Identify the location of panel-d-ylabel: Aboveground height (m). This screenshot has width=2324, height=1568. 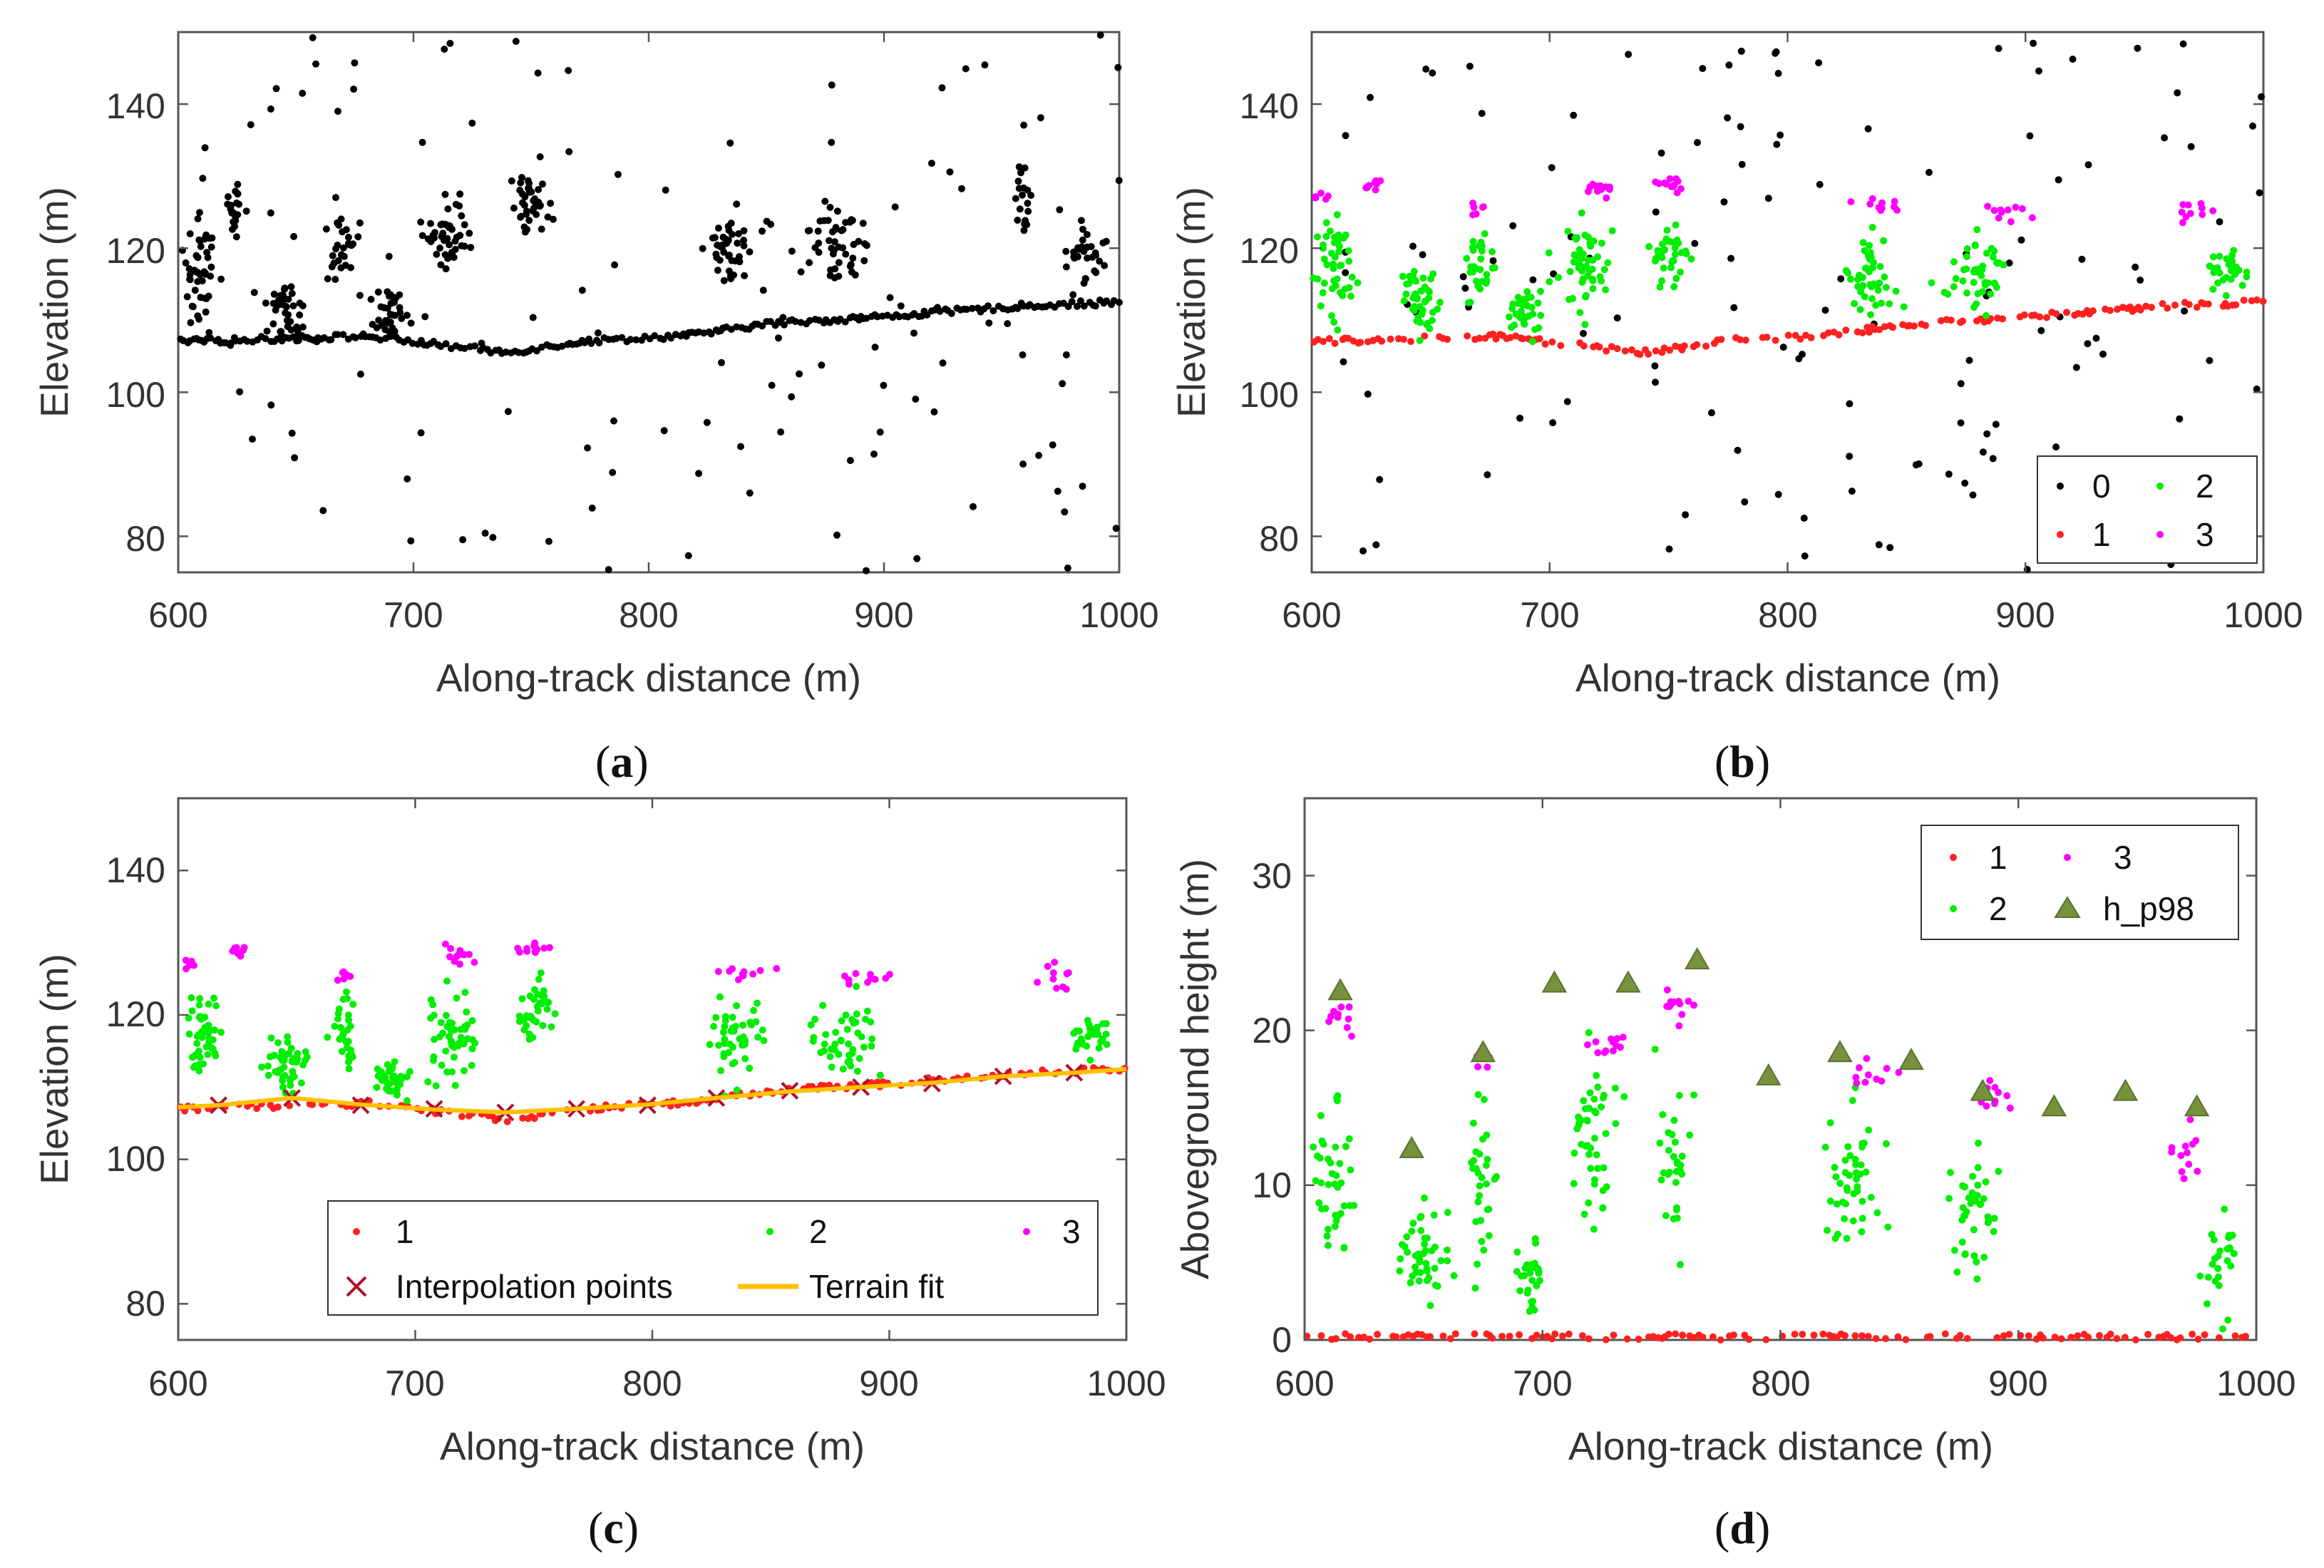
(1195, 1069).